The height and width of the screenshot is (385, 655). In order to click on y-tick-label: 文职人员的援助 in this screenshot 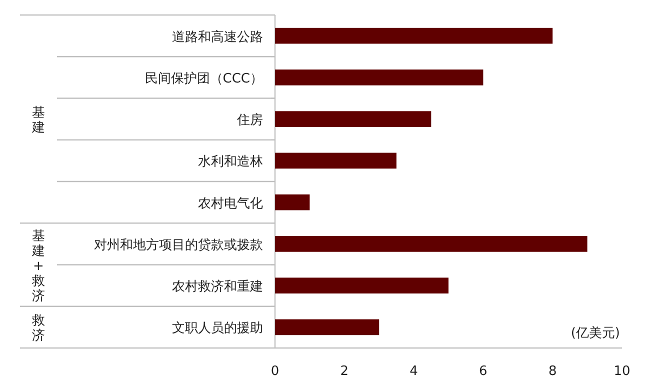, I will do `click(217, 328)`.